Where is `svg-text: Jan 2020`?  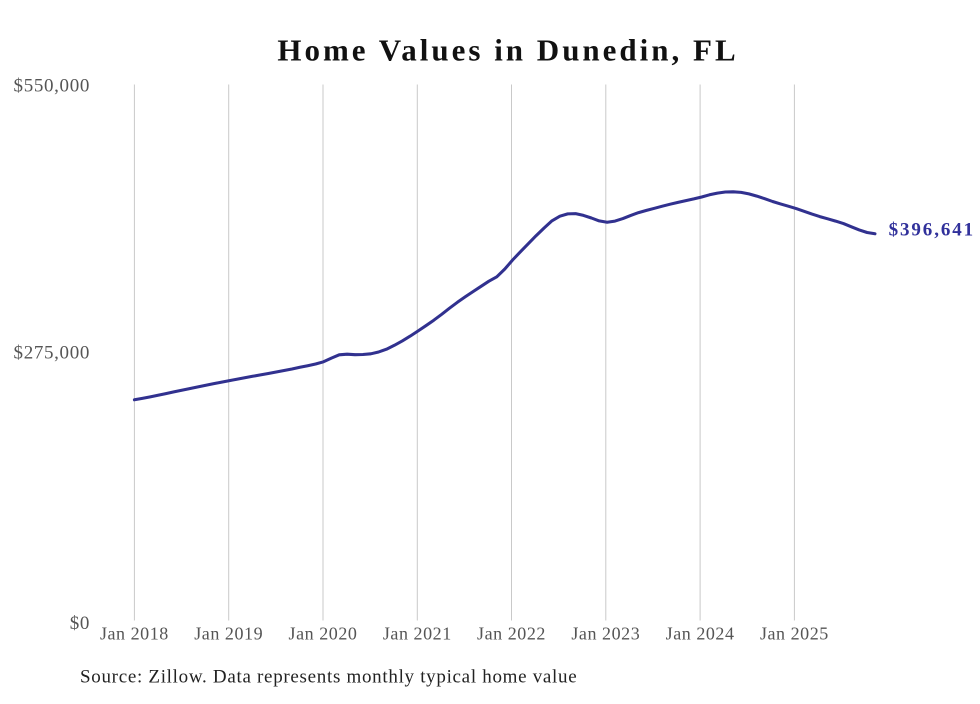 svg-text: Jan 2020 is located at coordinates (323, 633).